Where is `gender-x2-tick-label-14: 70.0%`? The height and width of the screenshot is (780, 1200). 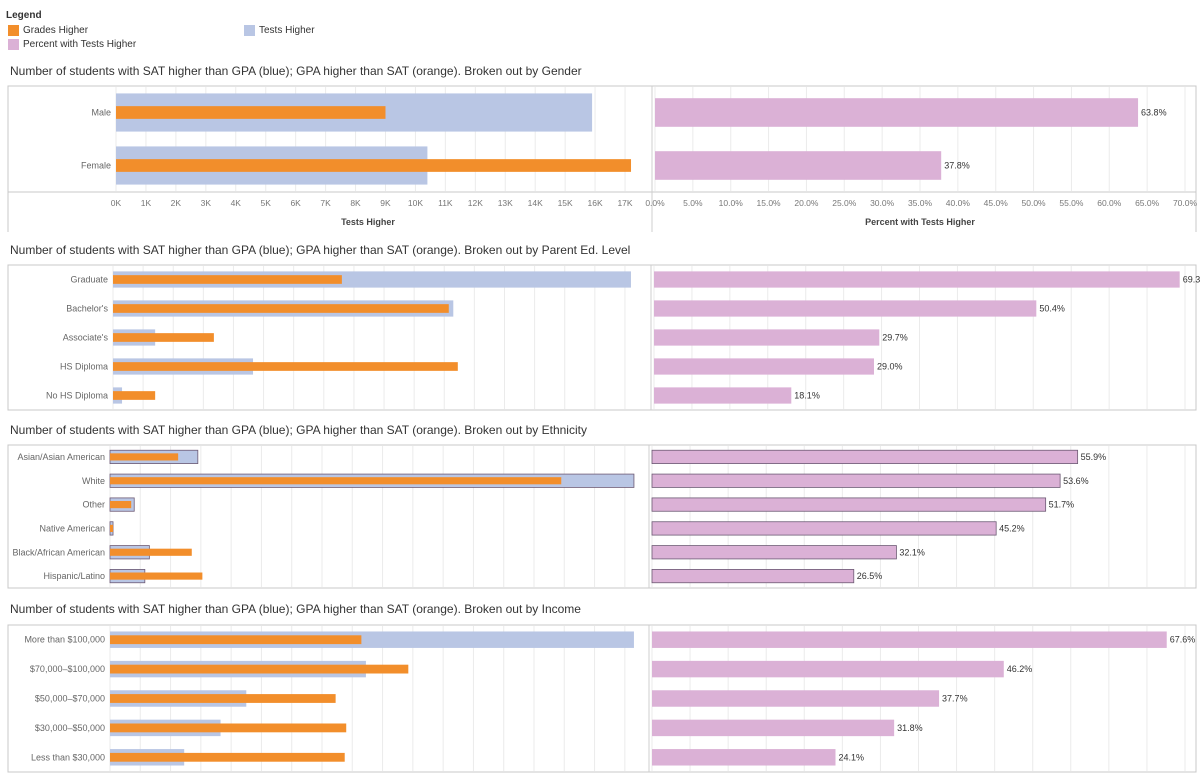
gender-x2-tick-label-14: 70.0% is located at coordinates (1185, 203).